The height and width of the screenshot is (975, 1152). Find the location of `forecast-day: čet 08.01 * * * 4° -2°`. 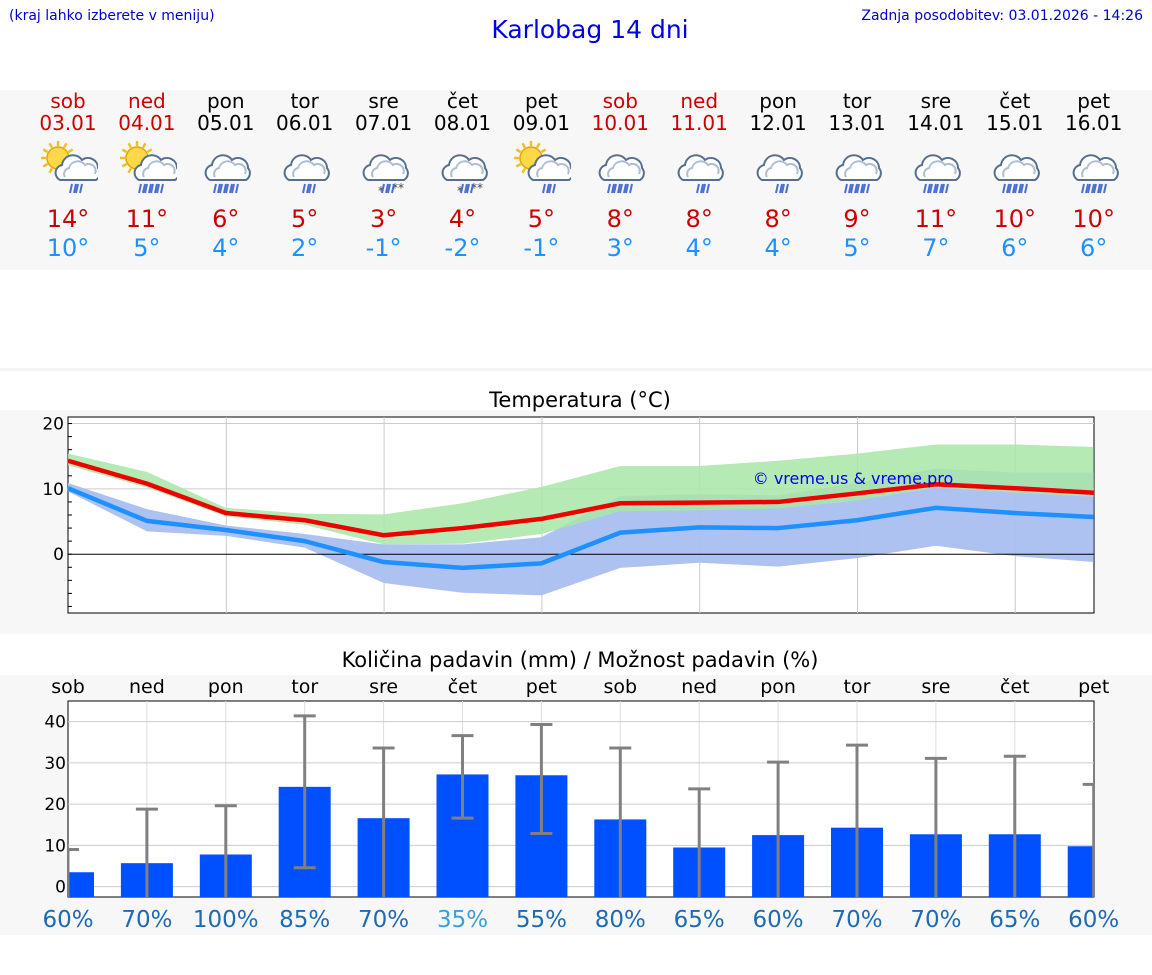

forecast-day: čet 08.01 * * * 4° -2° is located at coordinates (463, 176).